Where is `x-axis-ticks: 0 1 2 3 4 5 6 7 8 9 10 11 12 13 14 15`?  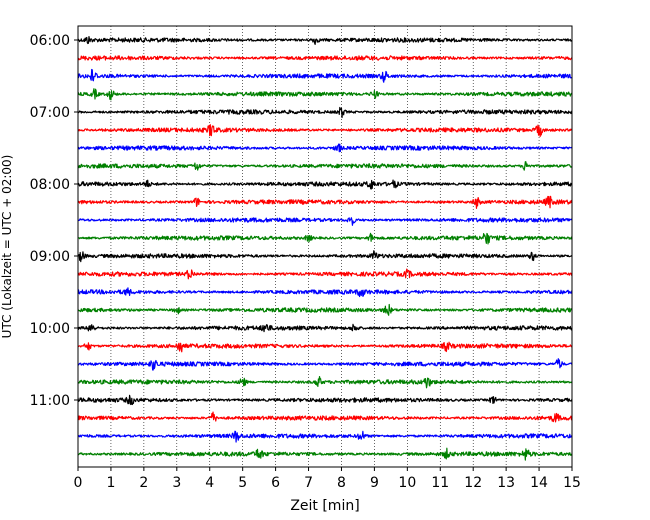 x-axis-ticks: 0 1 2 3 4 5 6 7 8 9 10 11 12 13 14 15 is located at coordinates (327, 479).